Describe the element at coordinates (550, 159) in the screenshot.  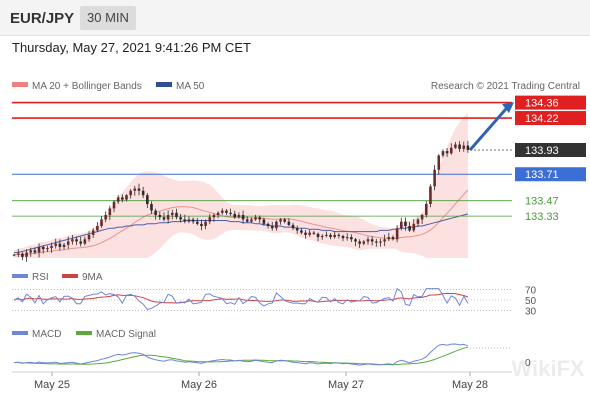
I see `level-labels: 134.36 134.22 133.93 133.71 133.47 133.33` at that location.